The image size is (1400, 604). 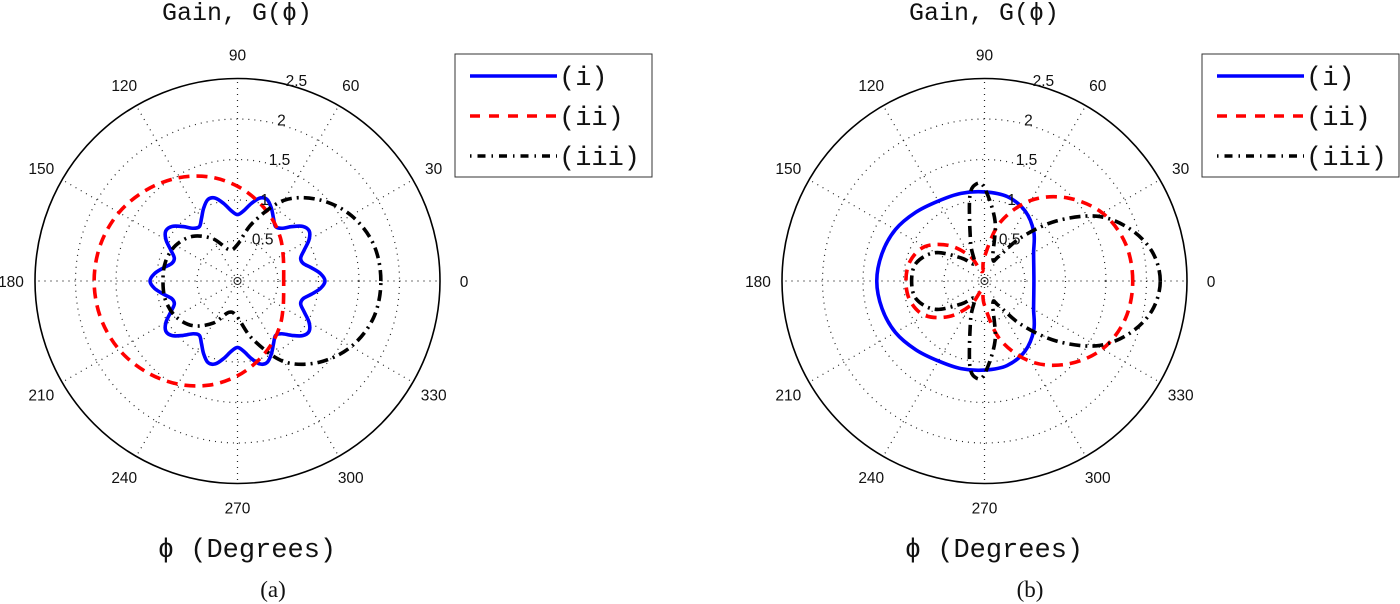 I want to click on series-solid-line, so click(x=955, y=281).